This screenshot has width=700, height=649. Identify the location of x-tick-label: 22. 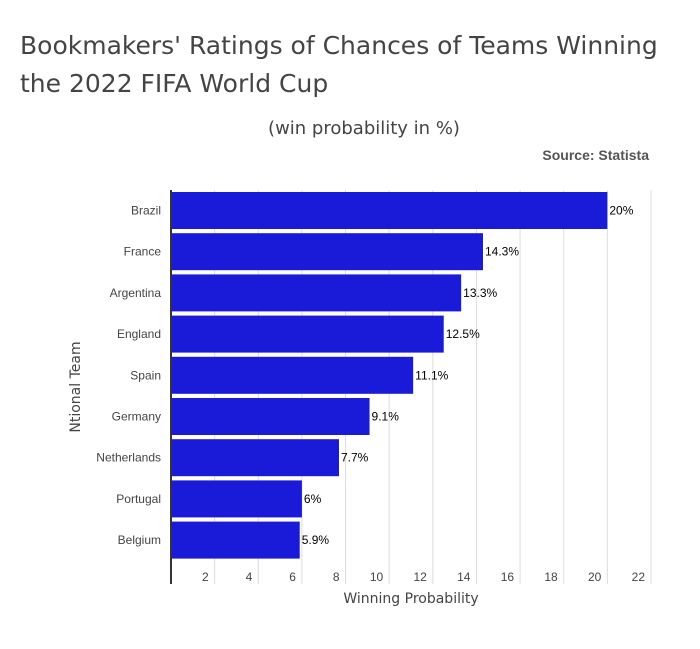
(639, 577).